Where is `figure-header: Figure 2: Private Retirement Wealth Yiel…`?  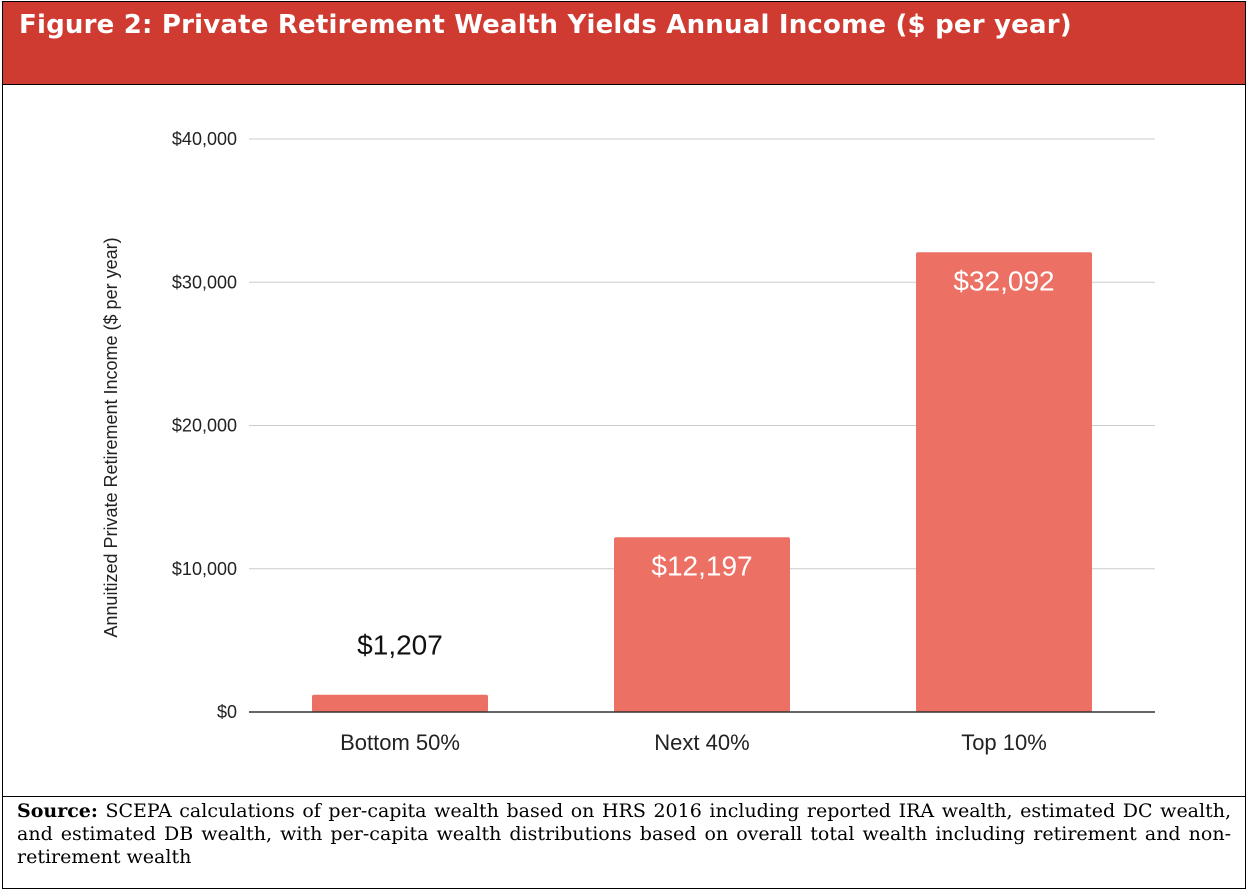
figure-header: Figure 2: Private Retirement Wealth Yiel… is located at coordinates (624, 43).